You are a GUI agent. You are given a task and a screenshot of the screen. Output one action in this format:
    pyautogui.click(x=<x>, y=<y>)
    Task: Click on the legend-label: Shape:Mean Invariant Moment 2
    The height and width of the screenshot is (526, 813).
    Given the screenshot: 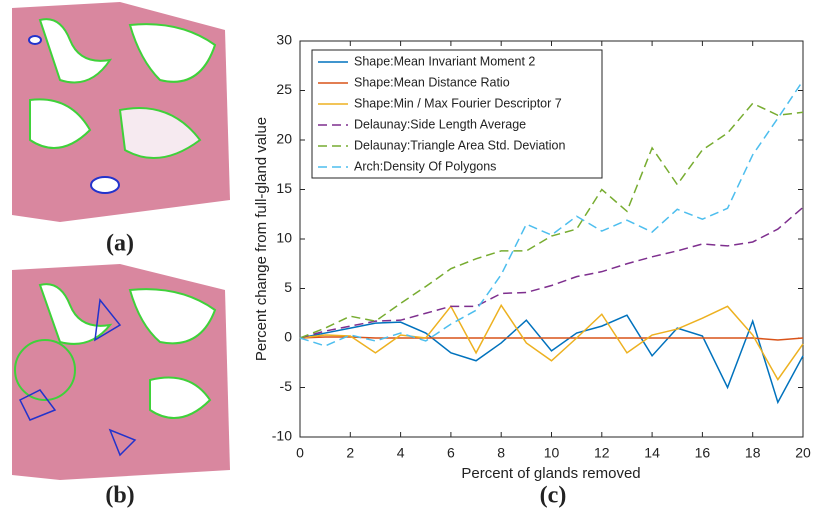 What is the action you would take?
    pyautogui.click(x=444, y=61)
    